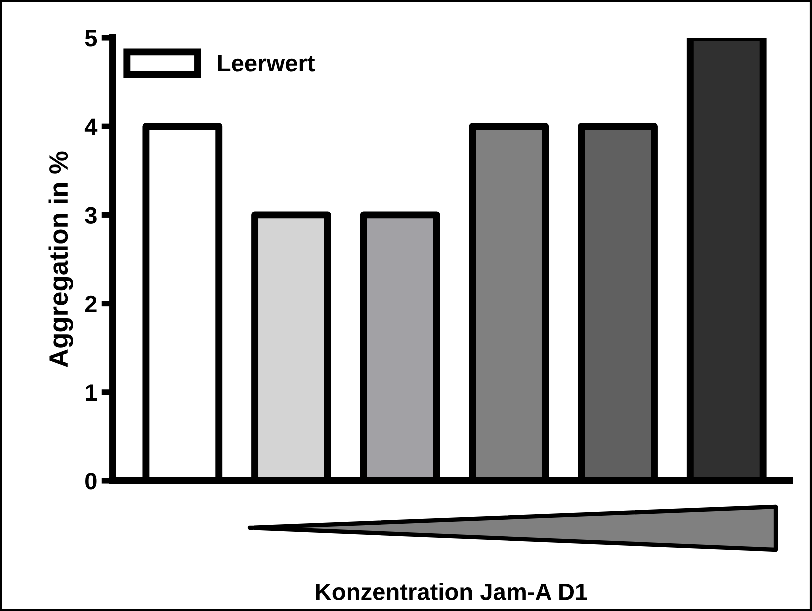 This screenshot has height=611, width=812. Describe the element at coordinates (452, 591) in the screenshot. I see `x-axis-title: Konzentration Jam-A D1` at that location.